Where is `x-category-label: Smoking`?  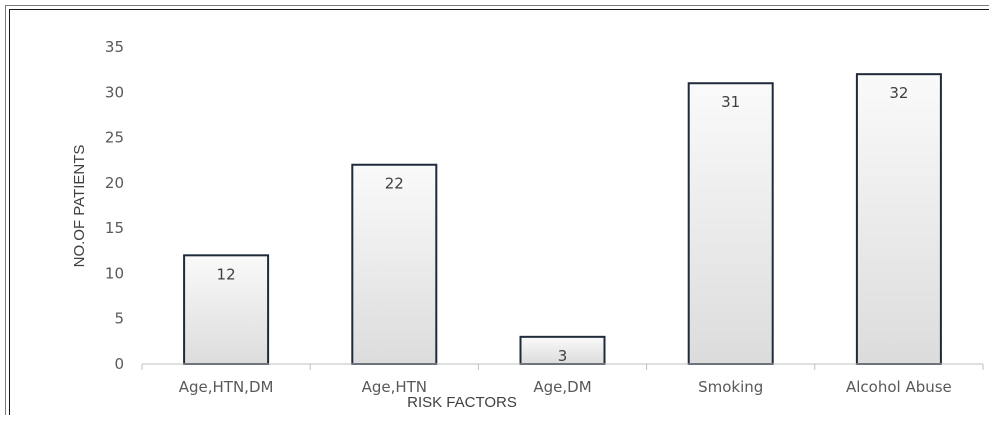
x-category-label: Smoking is located at coordinates (730, 387).